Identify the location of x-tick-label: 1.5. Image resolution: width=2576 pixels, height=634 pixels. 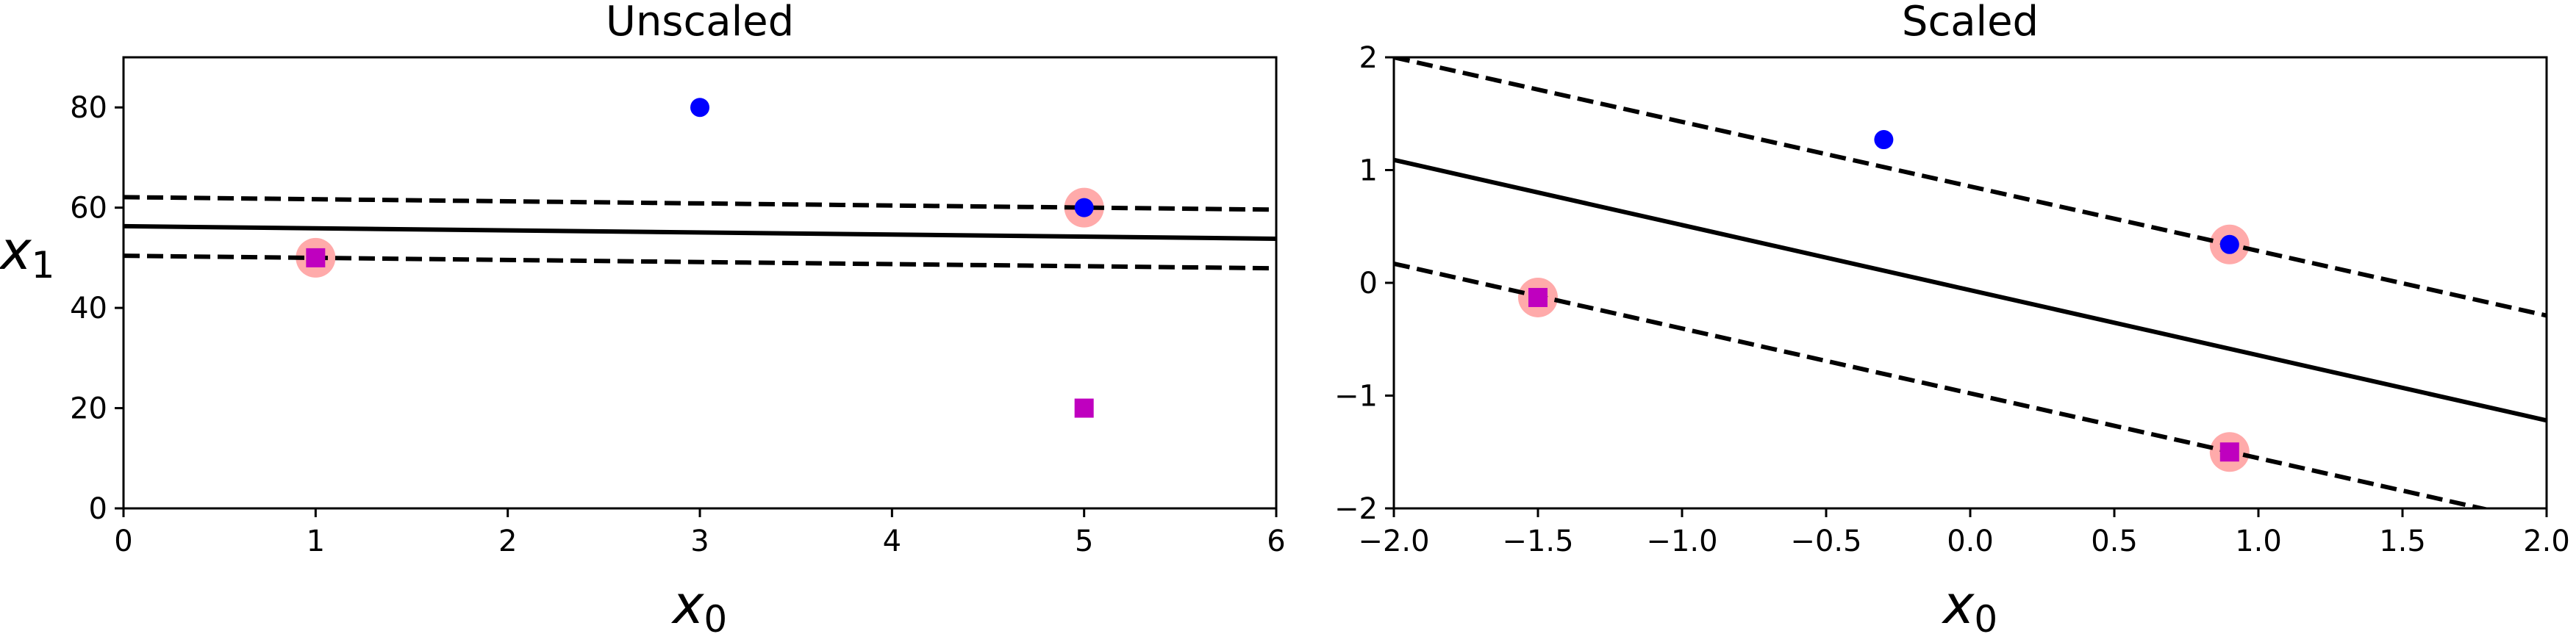
(2402, 541).